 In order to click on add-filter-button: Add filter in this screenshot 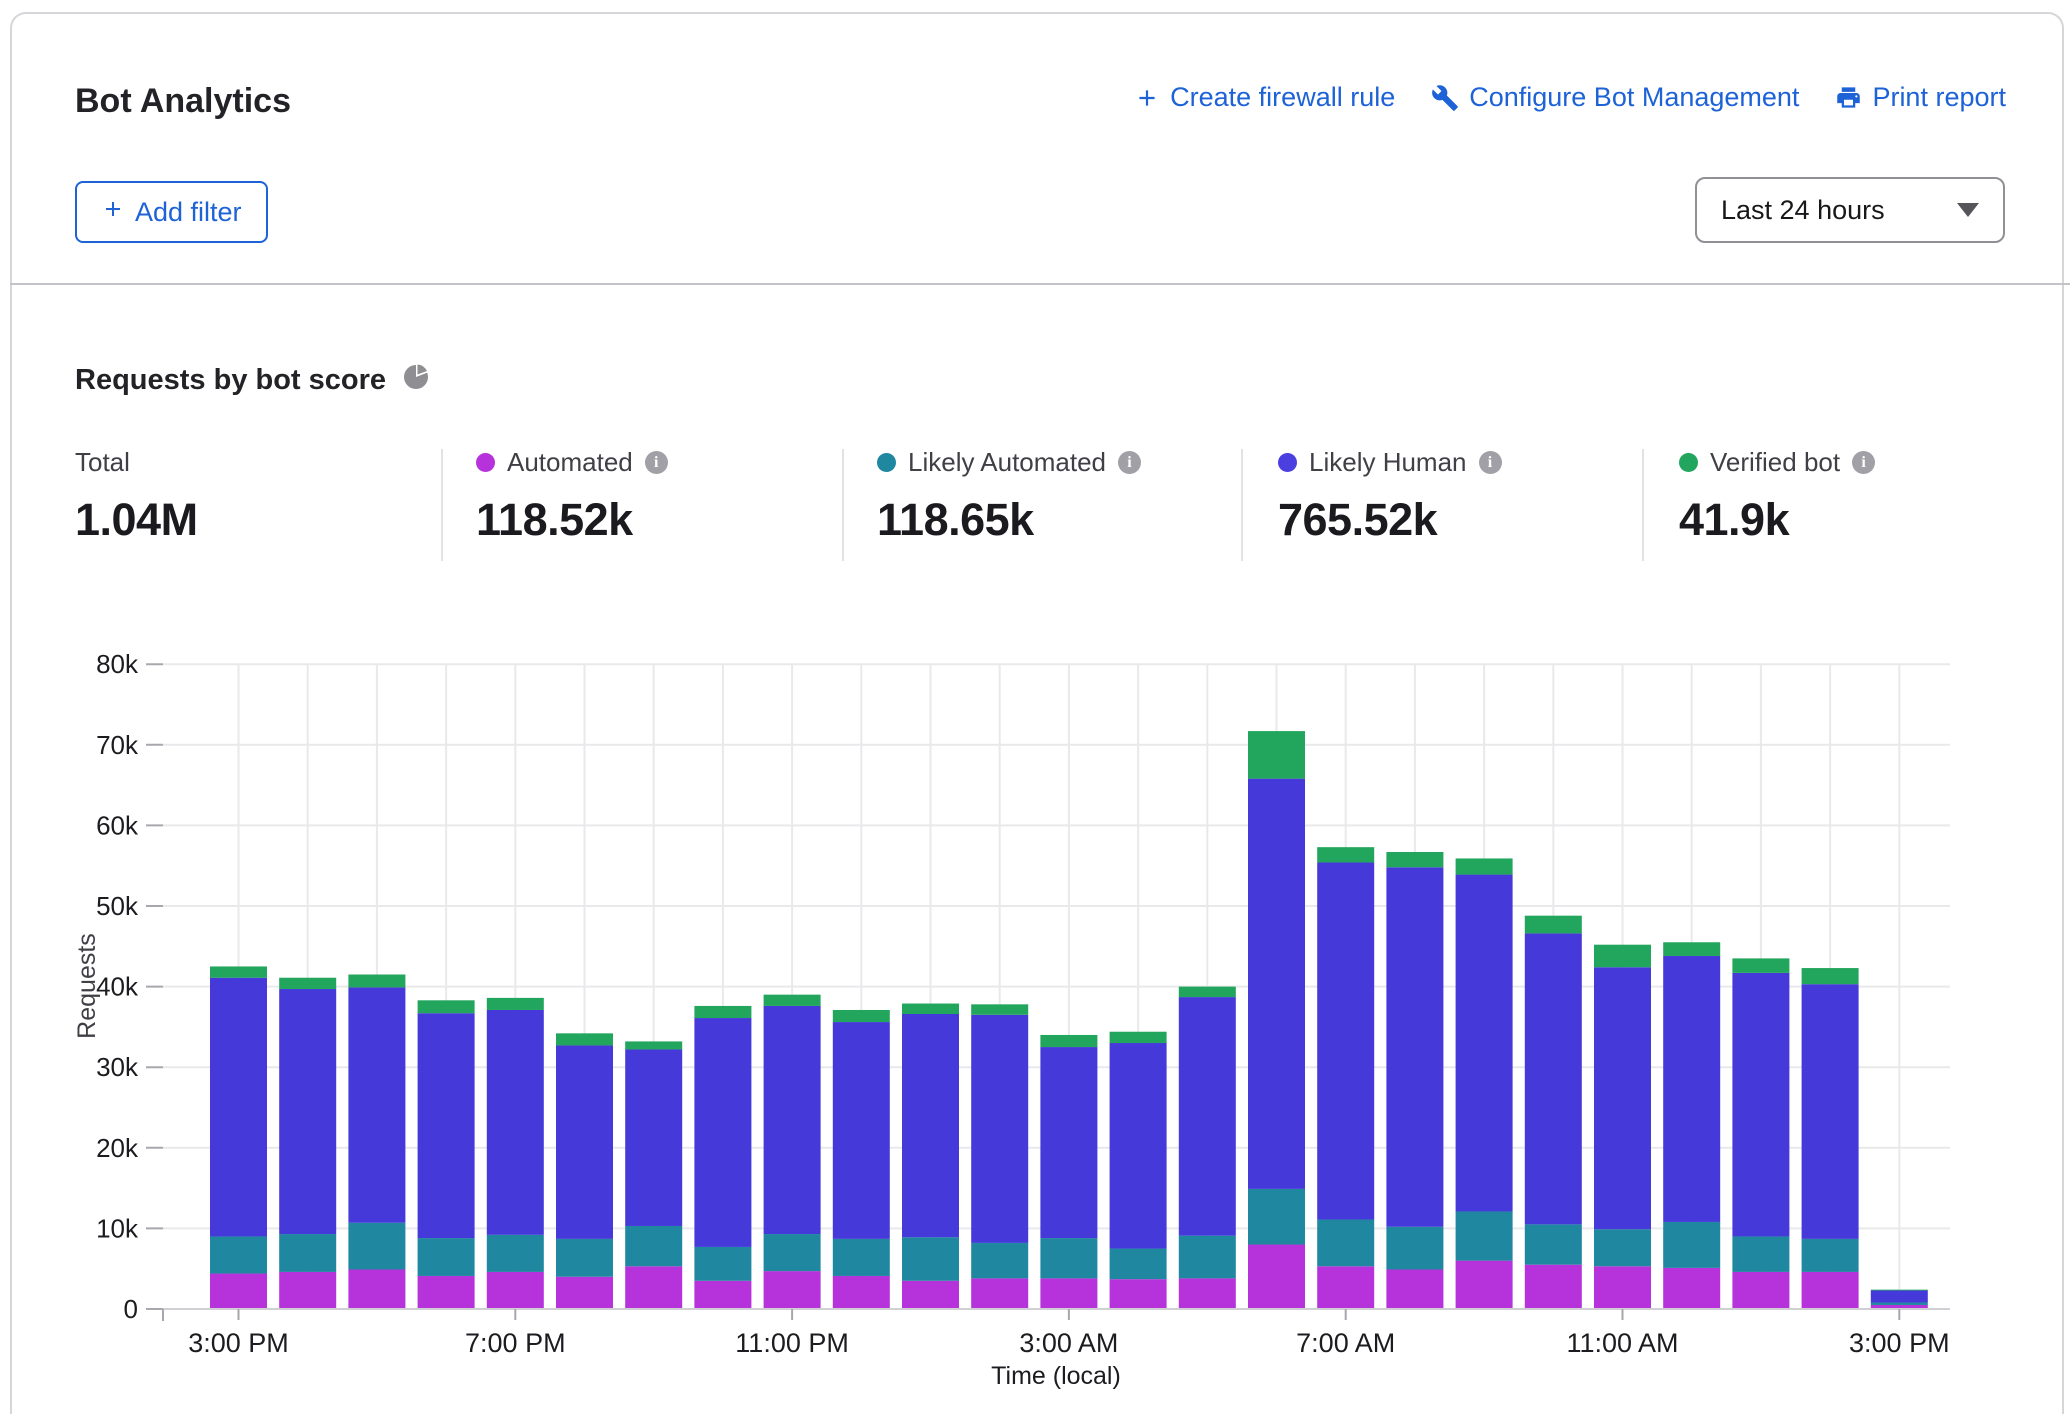, I will do `click(171, 212)`.